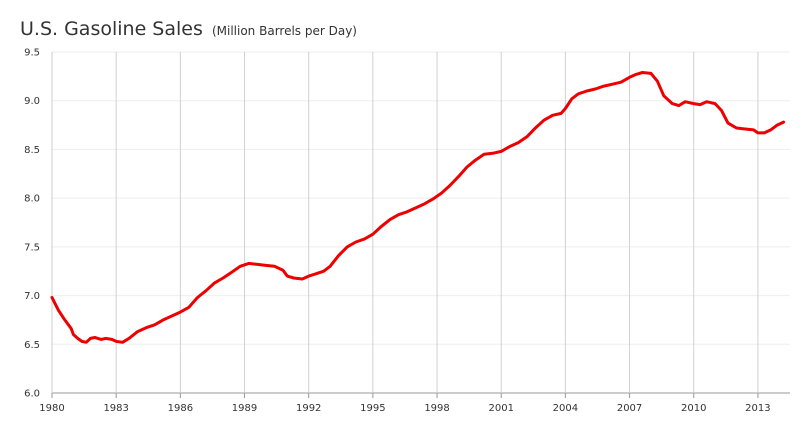 The width and height of the screenshot is (806, 431). I want to click on x-tick-label: 2010, so click(693, 408).